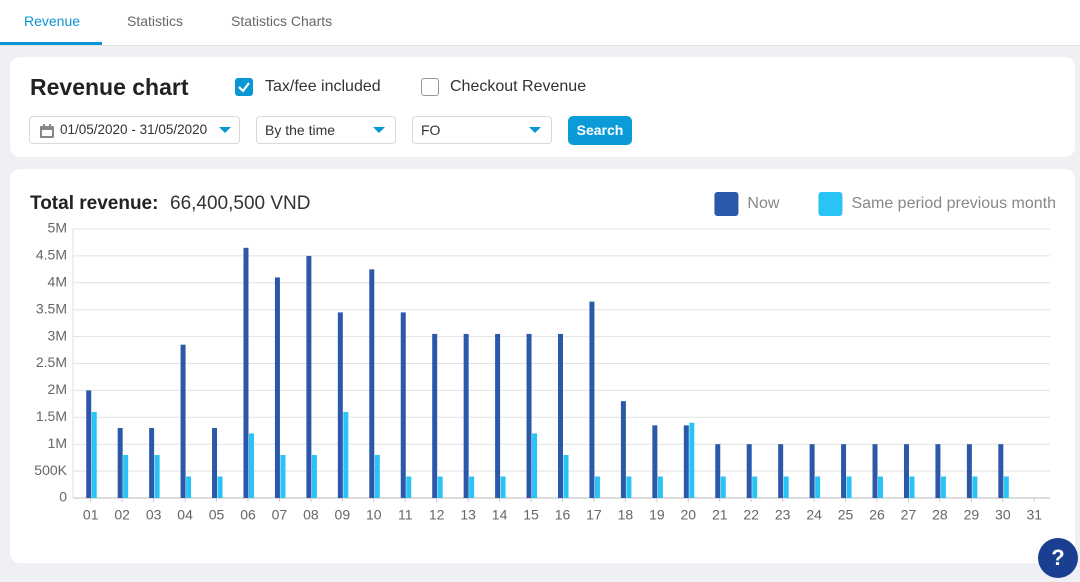 The height and width of the screenshot is (582, 1080). Describe the element at coordinates (877, 515) in the screenshot. I see `x-tick-label: 26` at that location.